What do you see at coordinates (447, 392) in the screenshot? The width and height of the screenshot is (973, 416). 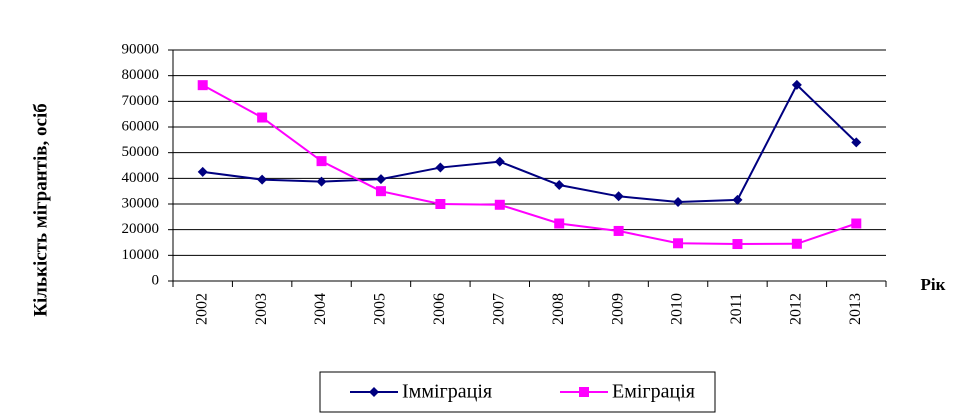 I see `legend-label: Імміграція` at bounding box center [447, 392].